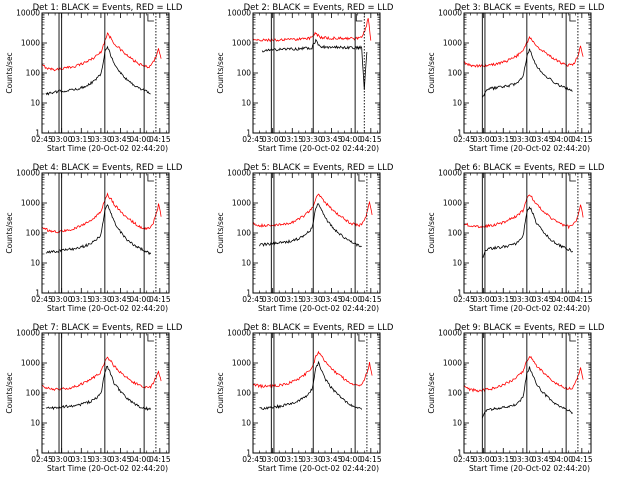 This screenshot has height=480, width=640. What do you see at coordinates (108, 328) in the screenshot?
I see `panel-title: Det 7: BLACK = Events, RED = LLD` at bounding box center [108, 328].